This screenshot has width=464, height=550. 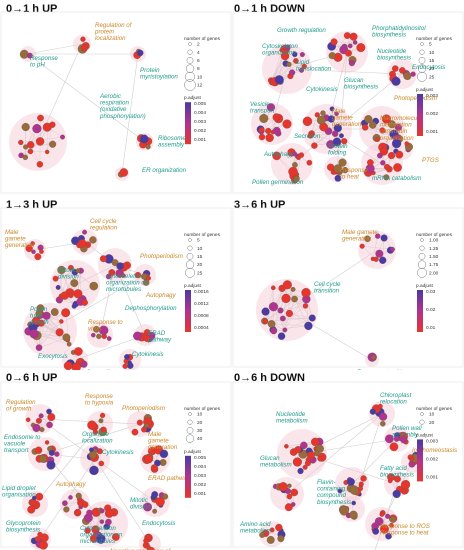 What do you see at coordinates (105, 326) in the screenshot?
I see `term-label: Response to virus` at bounding box center [105, 326].